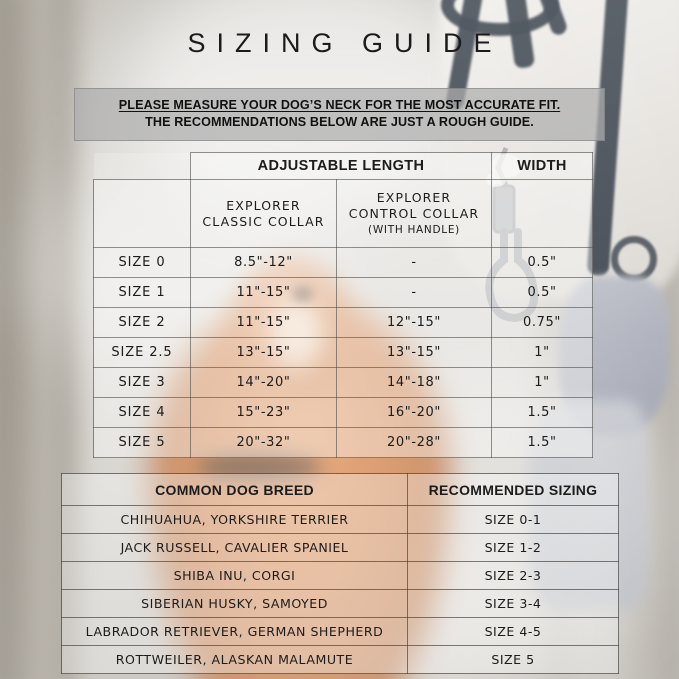 This screenshot has width=679, height=679. I want to click on subheader-width-blank, so click(542, 213).